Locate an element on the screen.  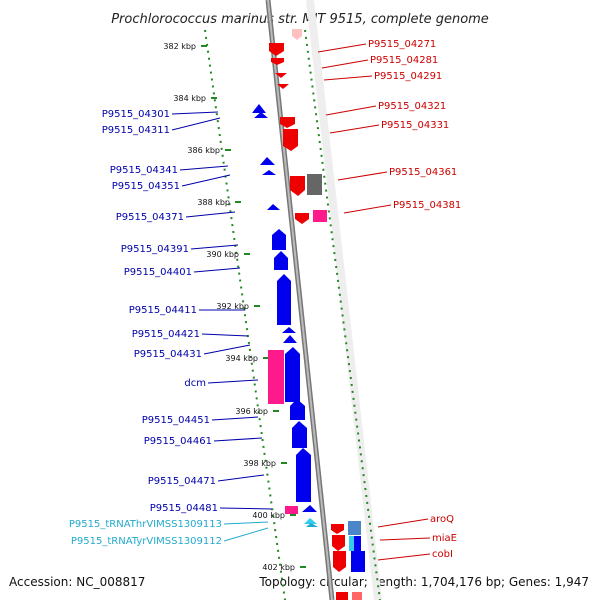
gene-label-right: P9515_04361 is located at coordinates (423, 172).